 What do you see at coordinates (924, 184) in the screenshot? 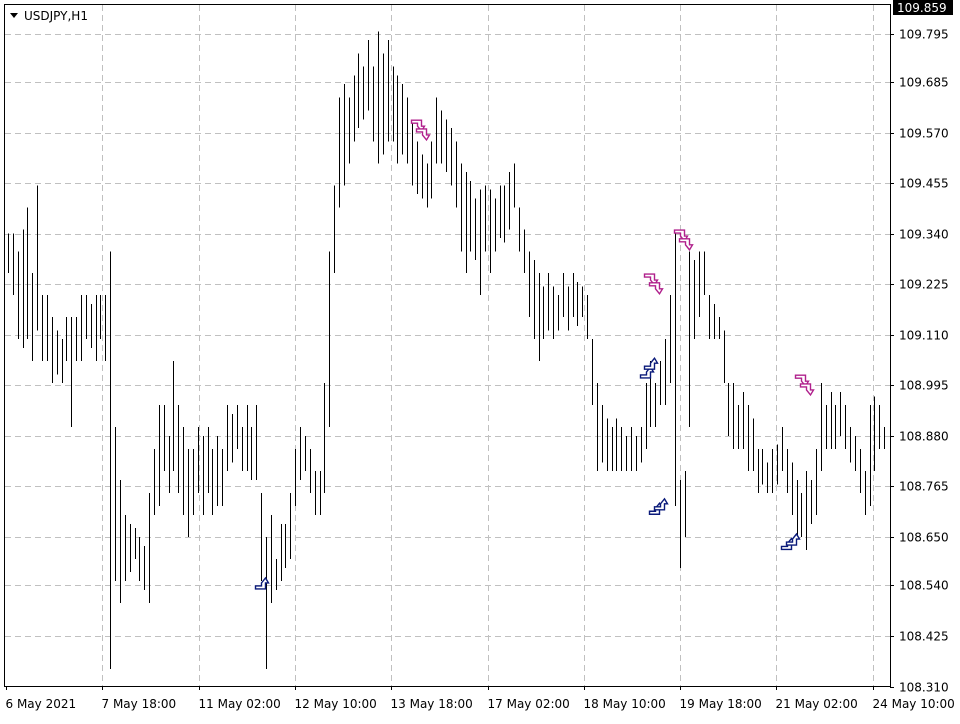
I see `y-tick-label: 109.455` at bounding box center [924, 184].